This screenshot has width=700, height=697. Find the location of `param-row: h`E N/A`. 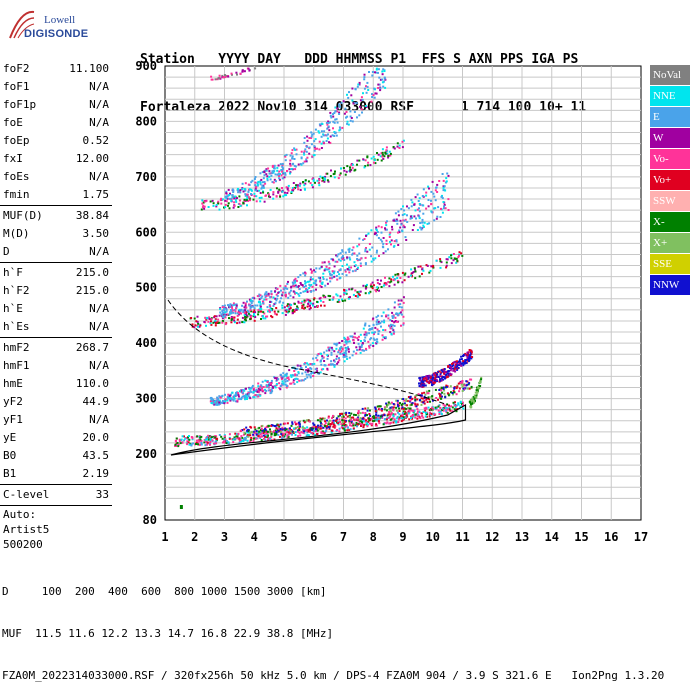

param-row: h`E N/A is located at coordinates (56, 309).